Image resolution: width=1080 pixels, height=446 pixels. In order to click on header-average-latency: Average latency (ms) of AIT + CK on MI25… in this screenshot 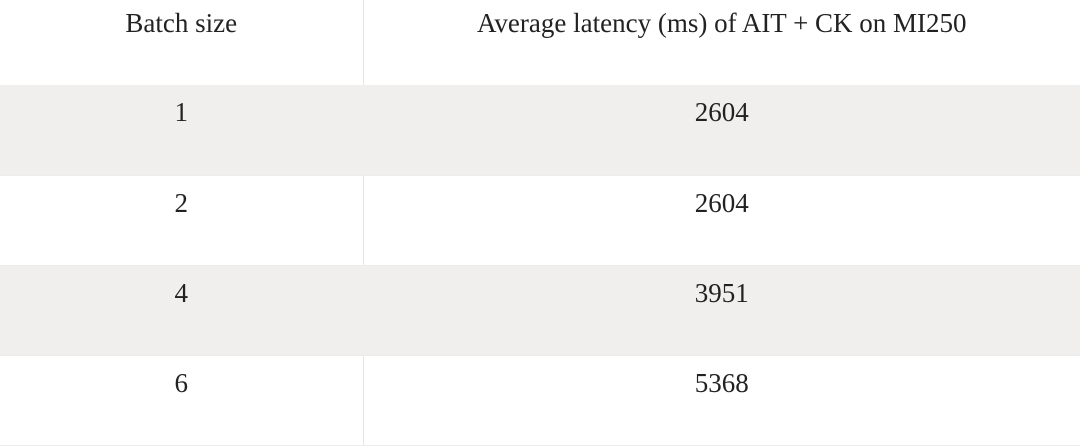, I will do `click(721, 23)`.